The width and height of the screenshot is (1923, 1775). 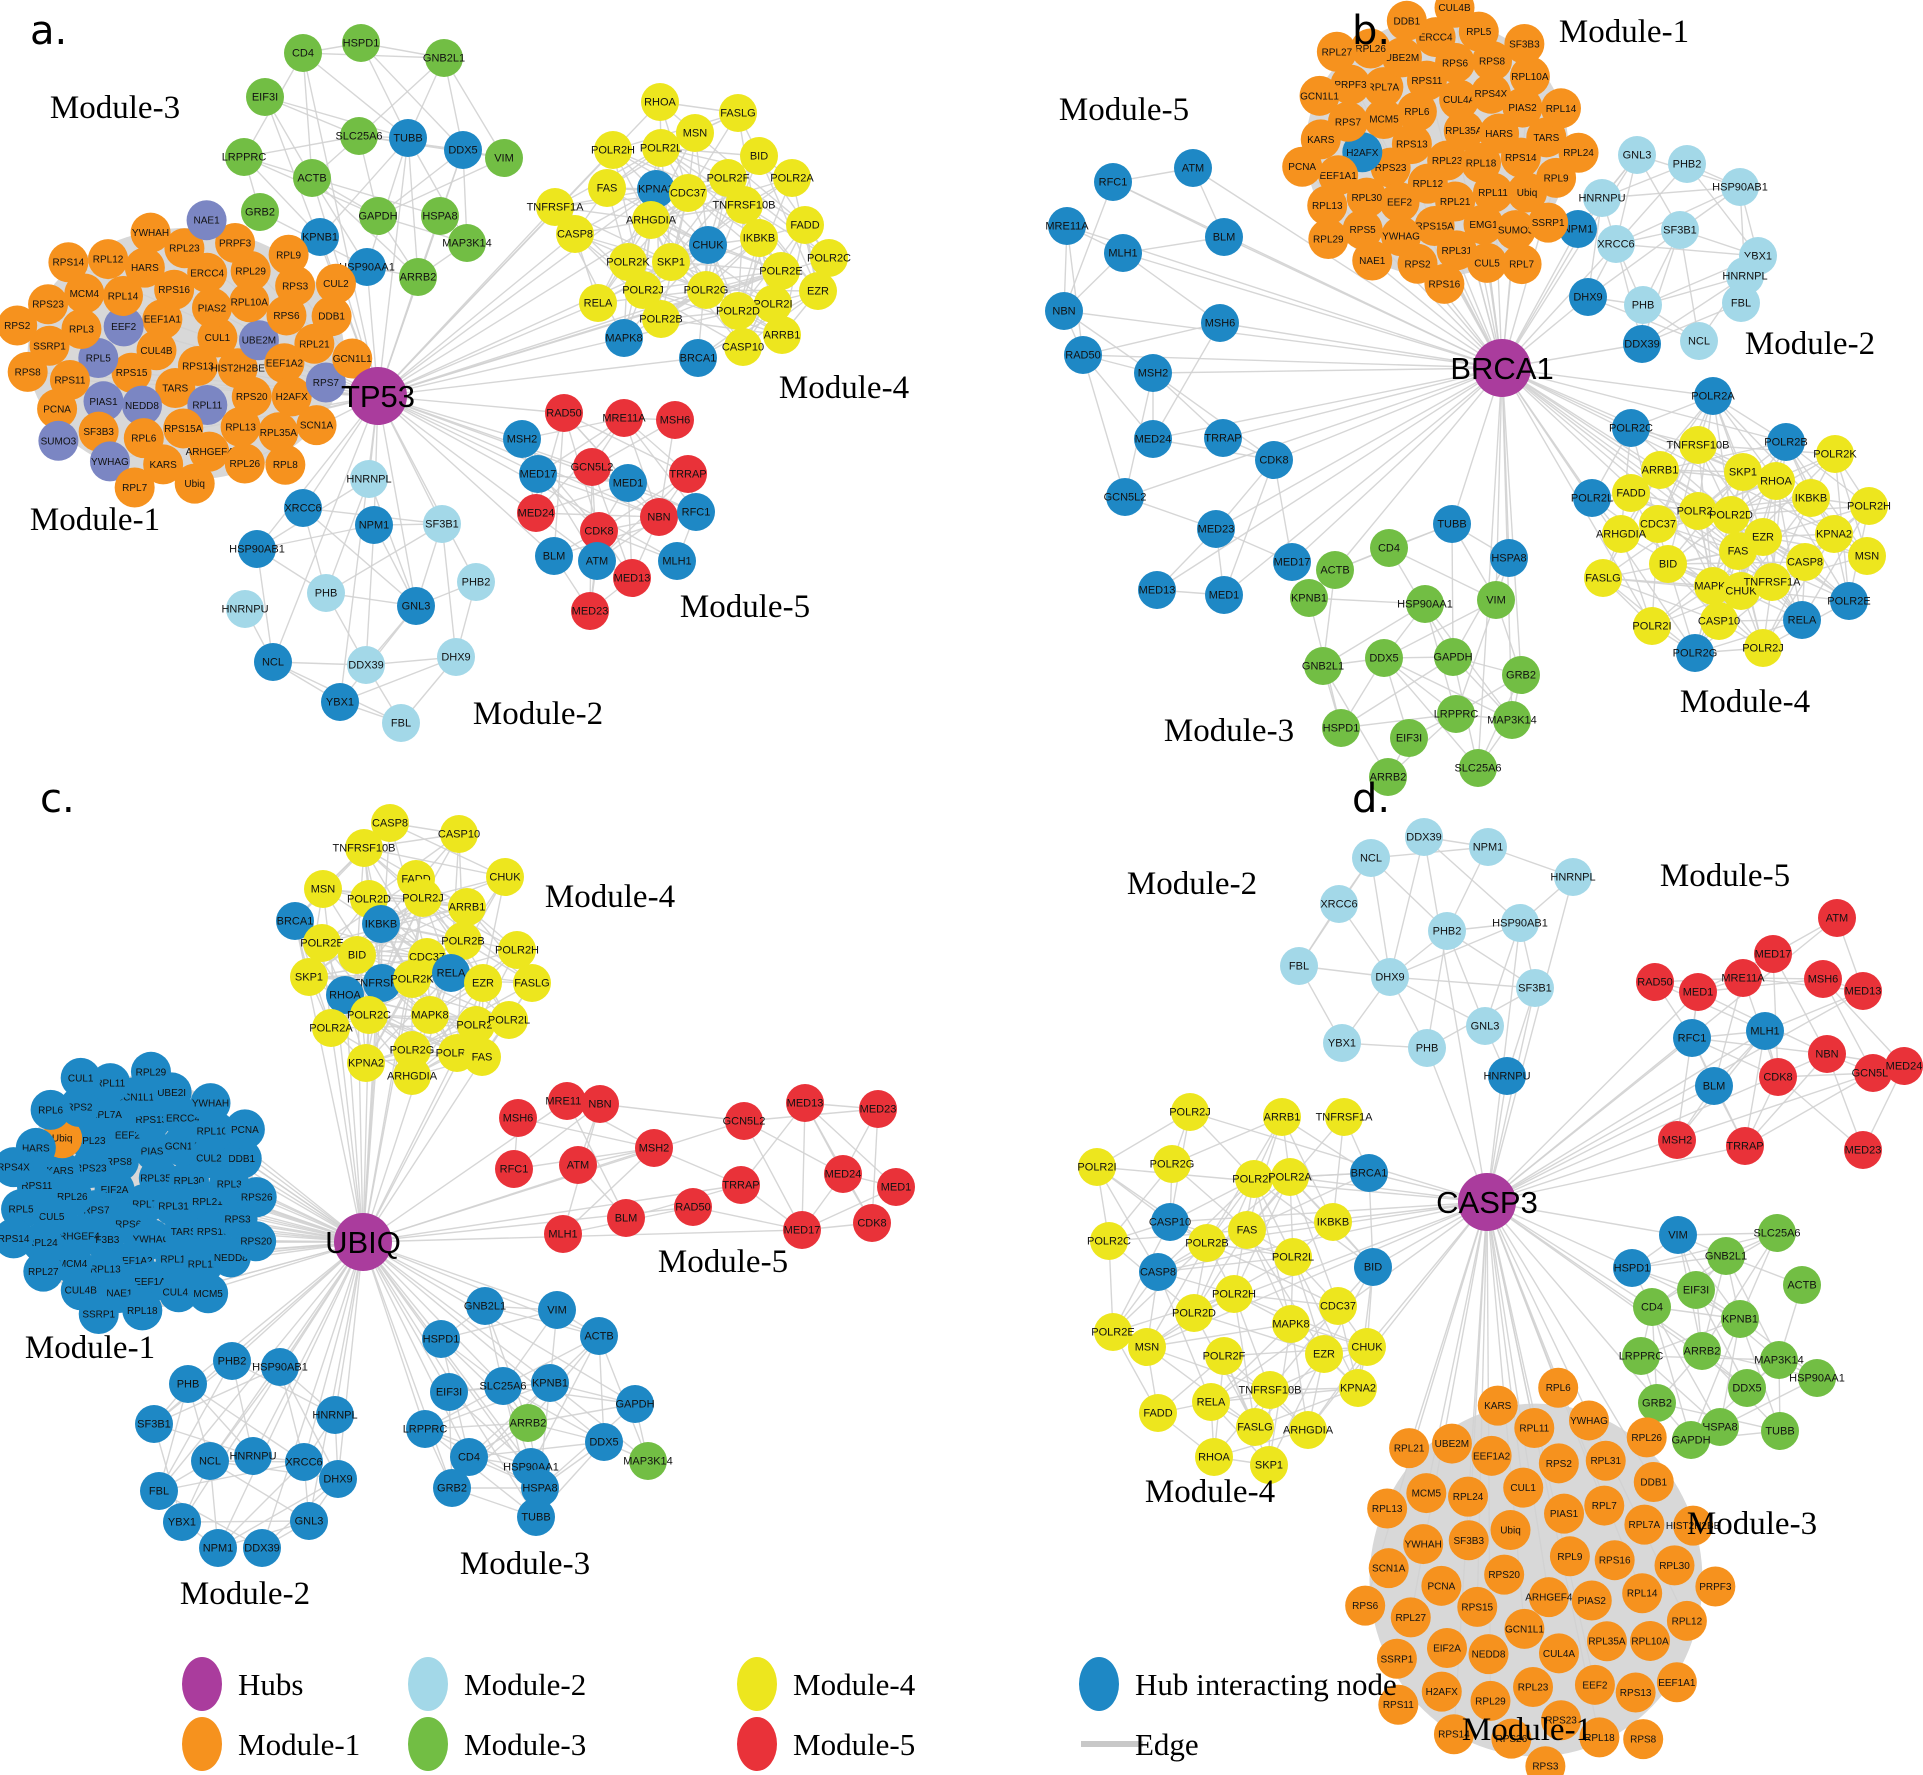 What do you see at coordinates (1194, 1313) in the screenshot?
I see `node-POLR2D` at bounding box center [1194, 1313].